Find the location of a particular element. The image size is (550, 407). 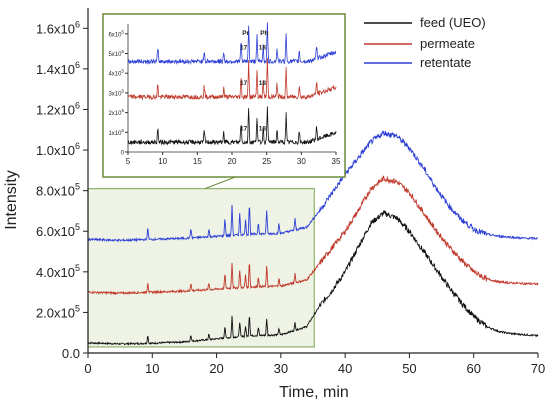

inset-x-tick-label: 35 is located at coordinates (336, 161).